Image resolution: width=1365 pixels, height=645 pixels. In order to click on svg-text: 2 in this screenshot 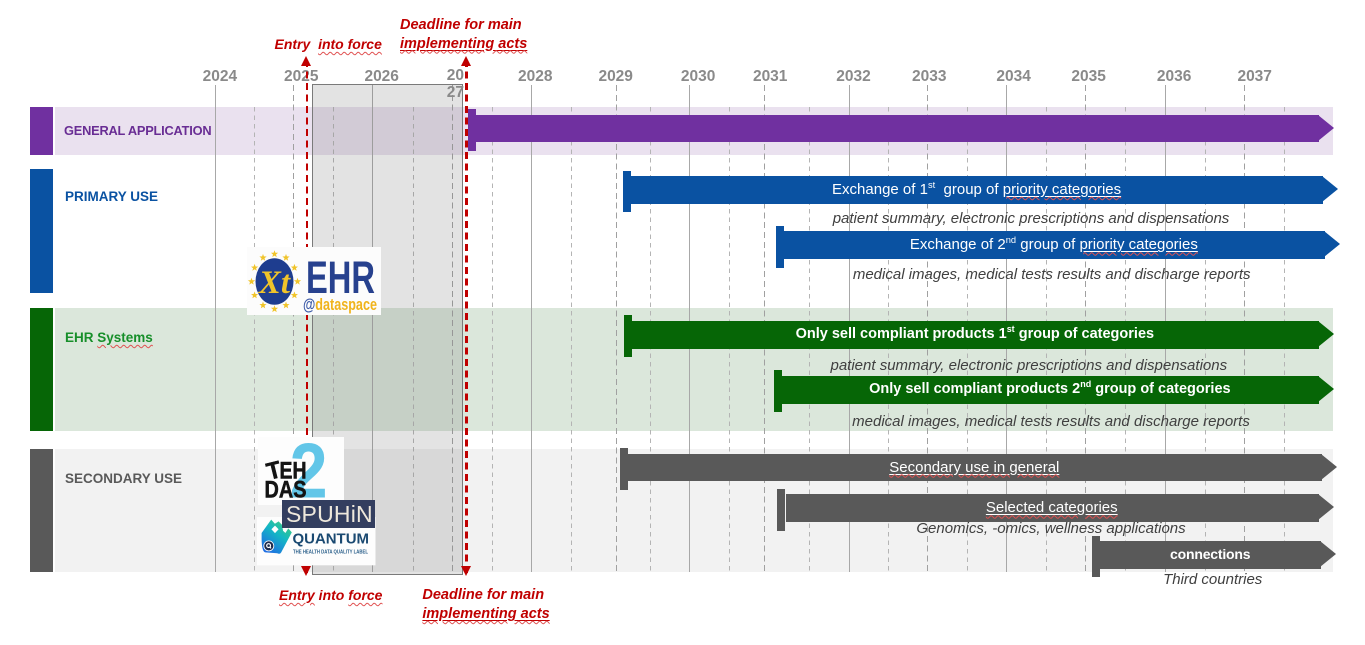, I will do `click(308, 471)`.